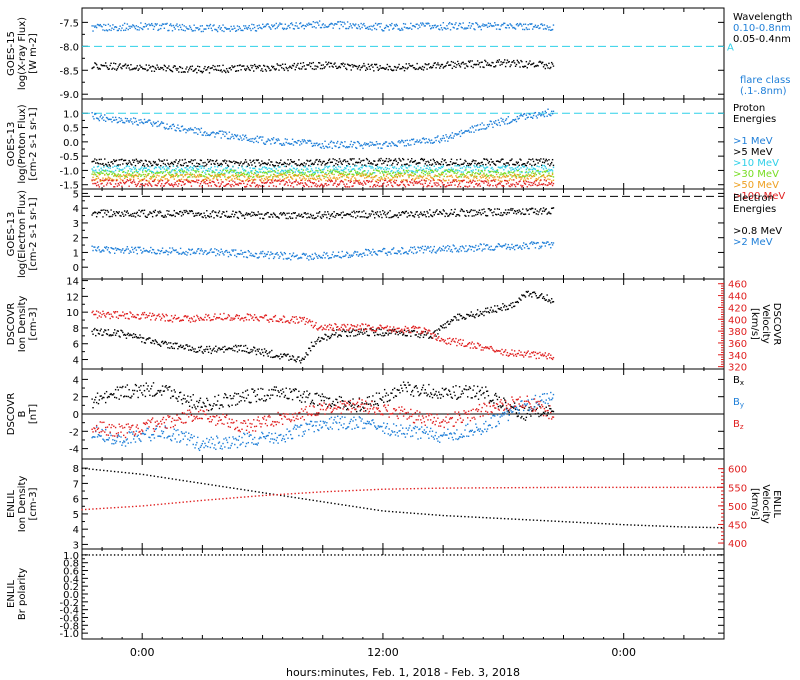 The height and width of the screenshot is (680, 800). Describe the element at coordinates (69, 47) in the screenshot. I see `y-tick-label: -8.0` at that location.